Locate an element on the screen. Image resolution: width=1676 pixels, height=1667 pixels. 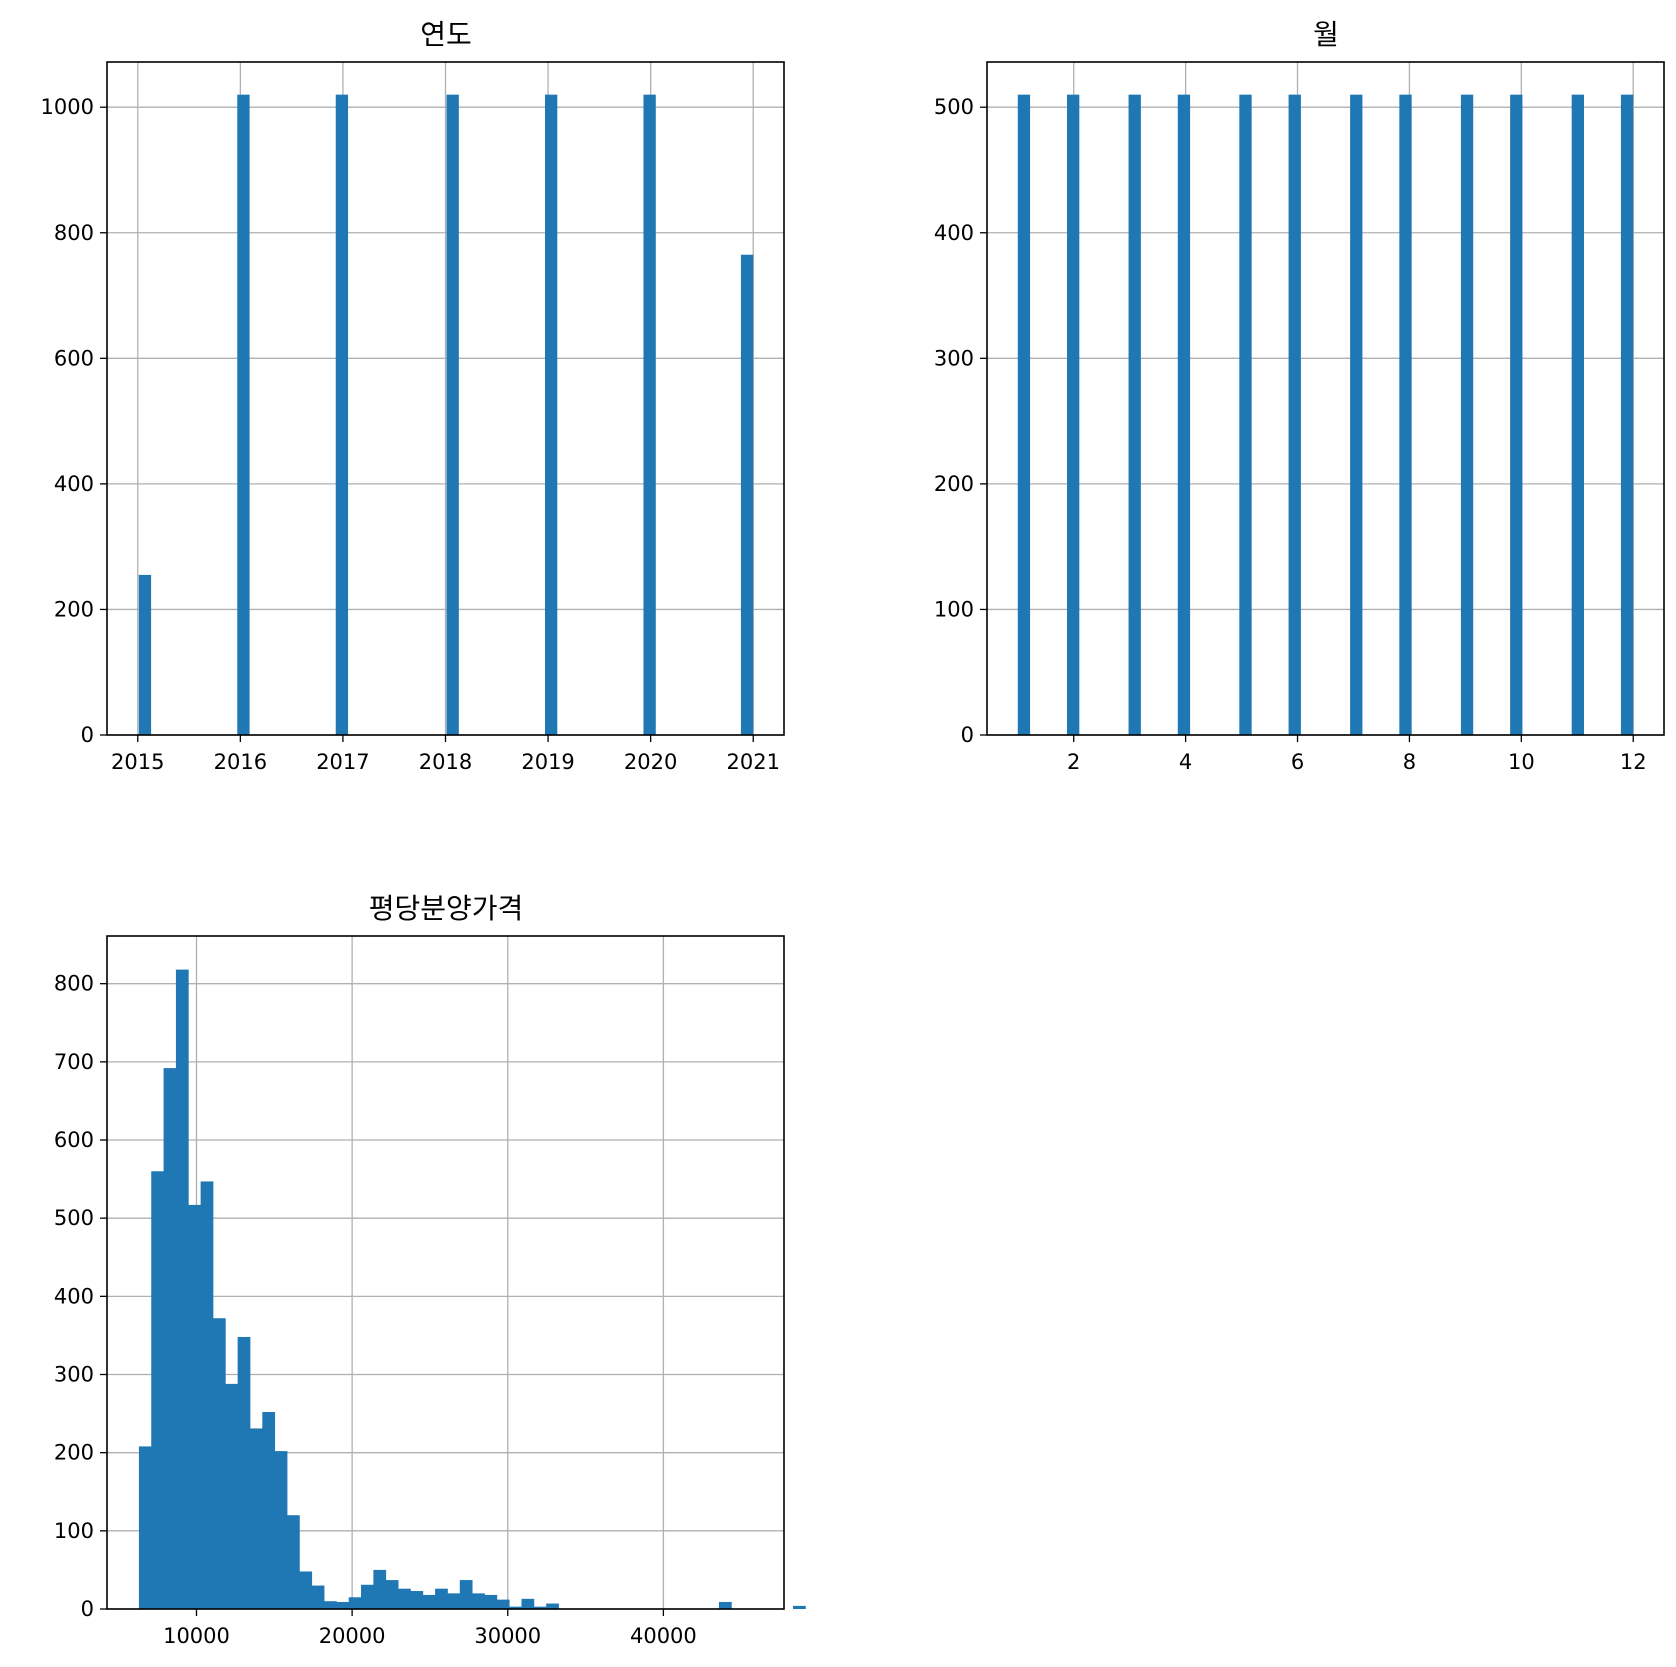
year-xtick-label: 2021 is located at coordinates (753, 762).